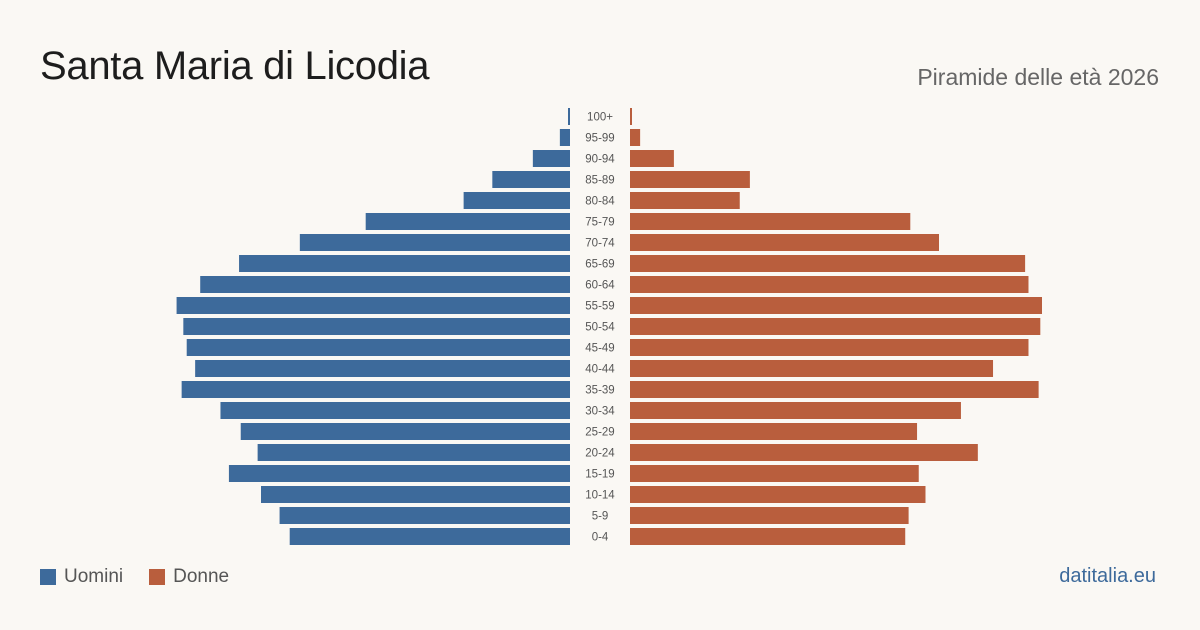  I want to click on age-label-65-69: 65-69, so click(599, 265).